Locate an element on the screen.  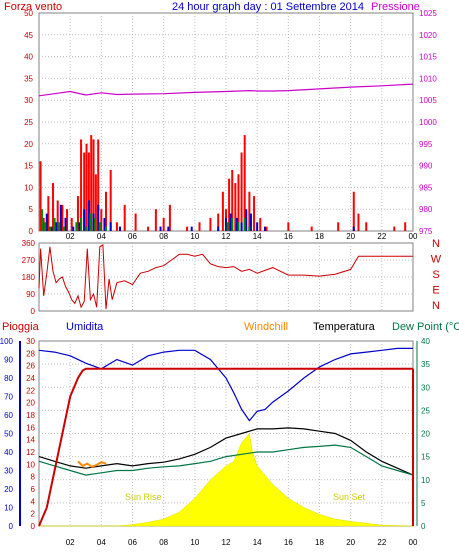
dew-point-line is located at coordinates (226, 460).